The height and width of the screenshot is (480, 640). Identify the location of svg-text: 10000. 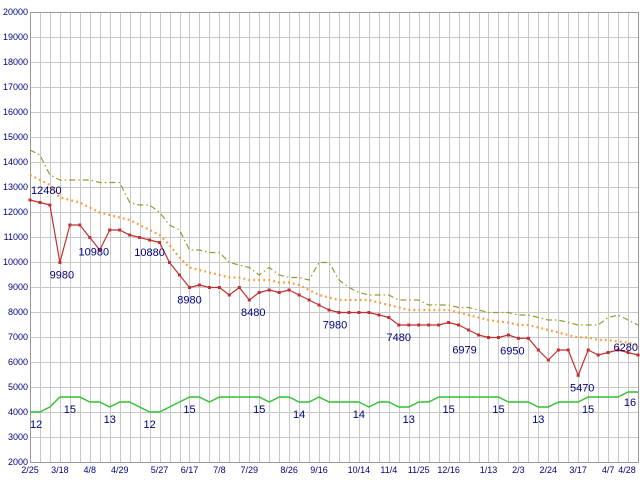
(15, 262).